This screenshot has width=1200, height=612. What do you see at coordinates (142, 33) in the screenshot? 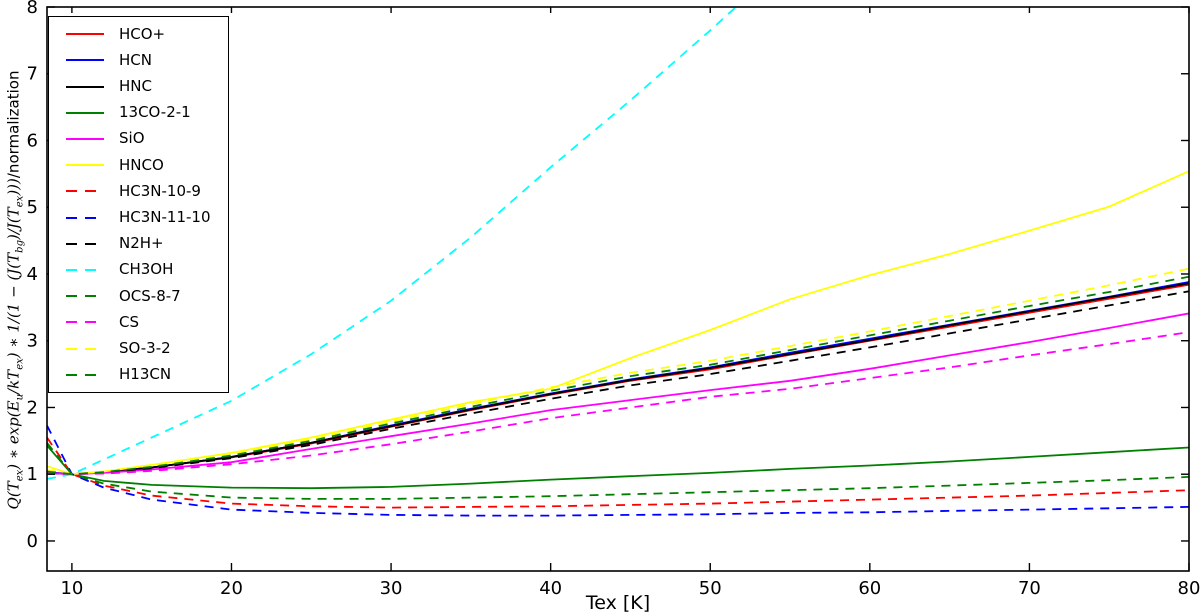
I see `legend-label: HCO+` at bounding box center [142, 33].